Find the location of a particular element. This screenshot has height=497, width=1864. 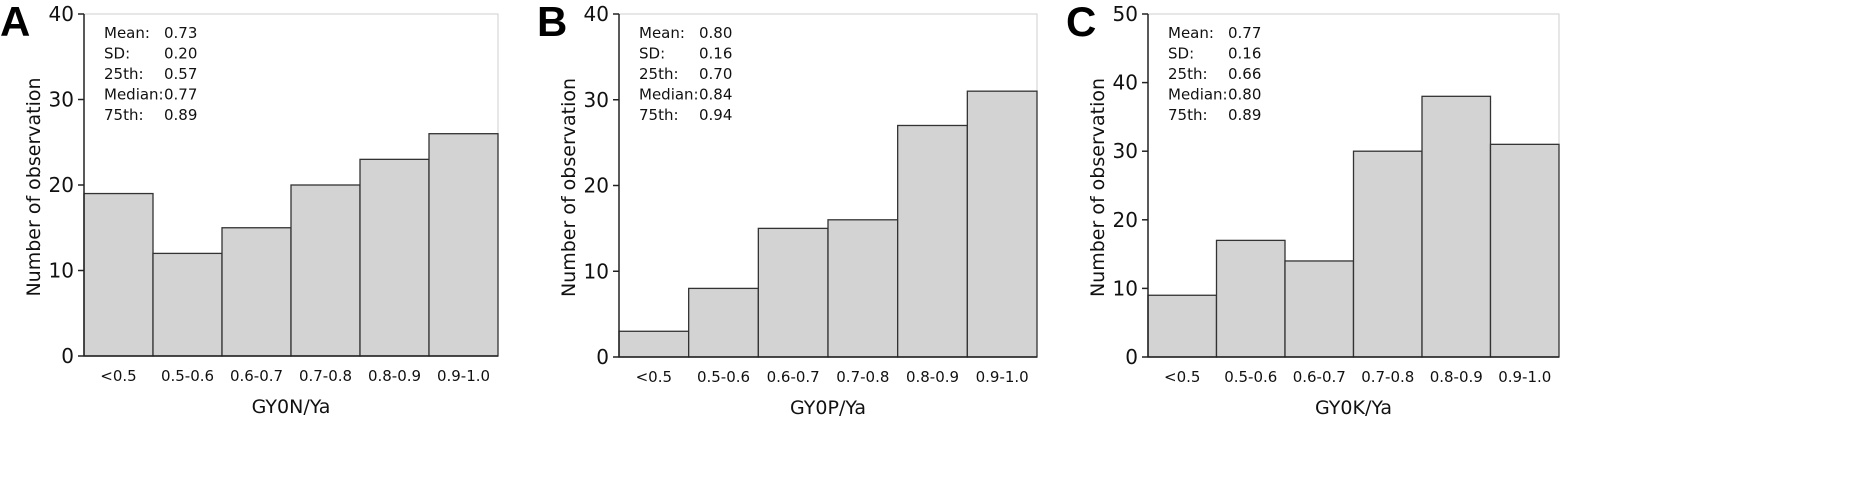

stat-value: 0.70 is located at coordinates (715, 74).